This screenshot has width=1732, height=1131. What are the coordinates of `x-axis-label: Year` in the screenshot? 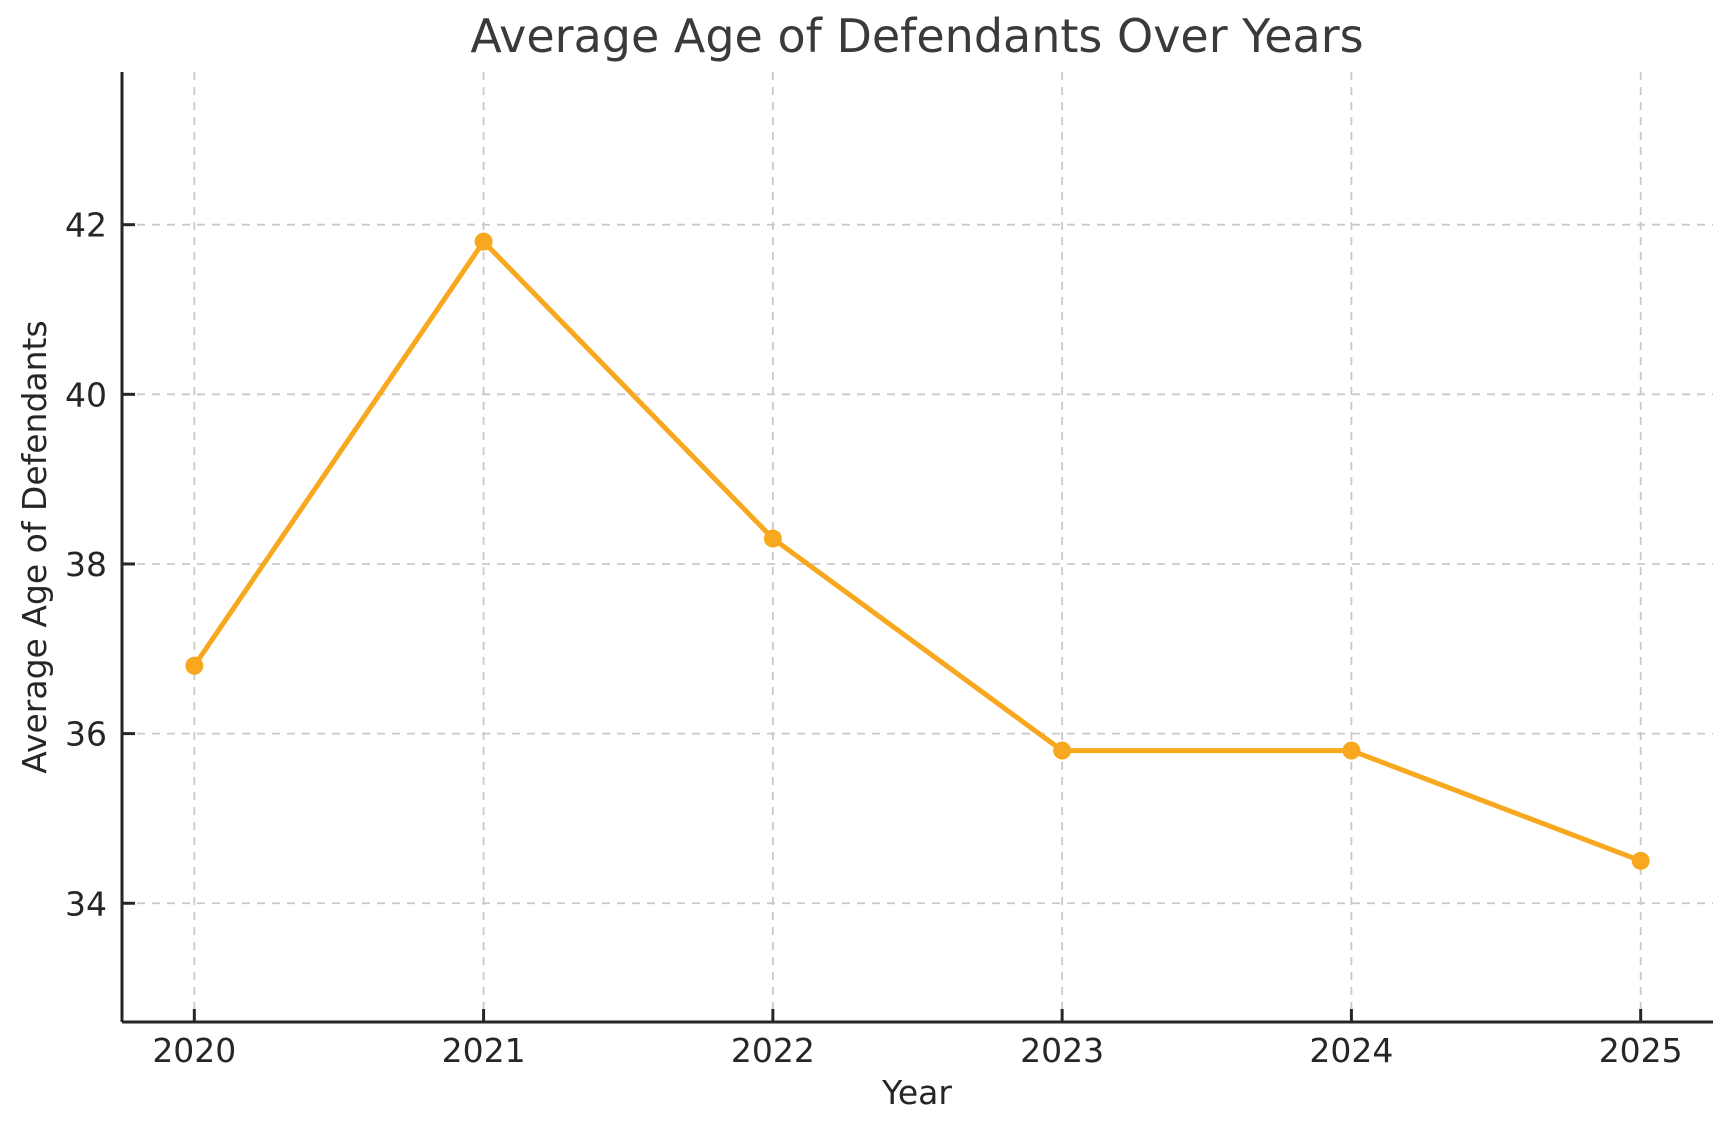 It's located at (916, 1092).